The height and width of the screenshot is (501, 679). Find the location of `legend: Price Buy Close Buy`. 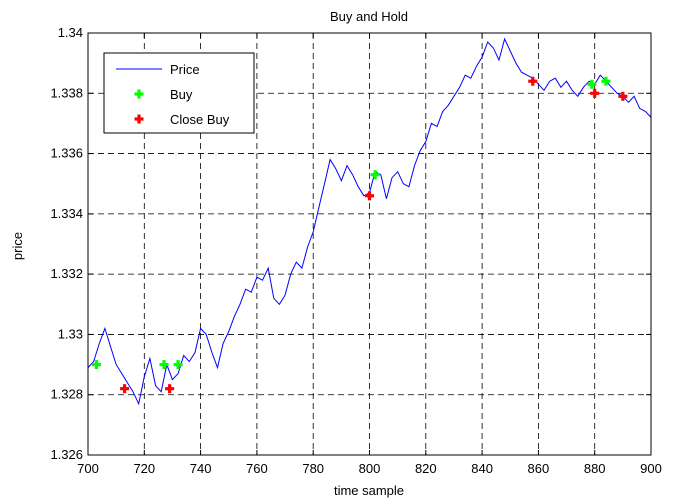

legend: Price Buy Close Buy is located at coordinates (179, 93).